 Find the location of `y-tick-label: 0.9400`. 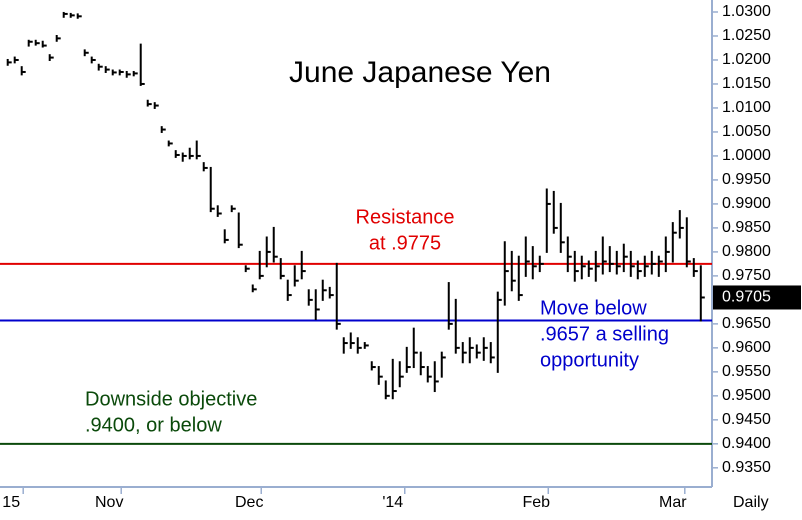

y-tick-label: 0.9400 is located at coordinates (746, 443).